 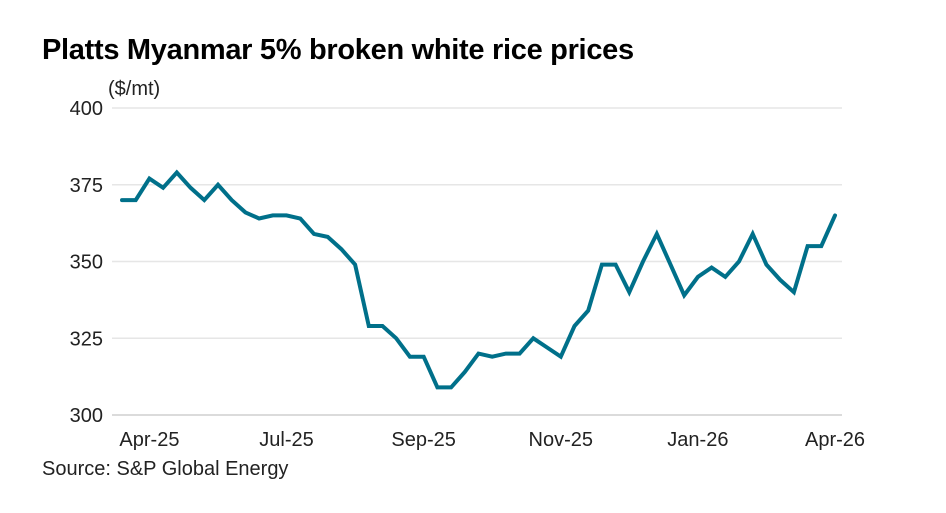 I want to click on x-tick-label: Jul-25, so click(x=286, y=440).